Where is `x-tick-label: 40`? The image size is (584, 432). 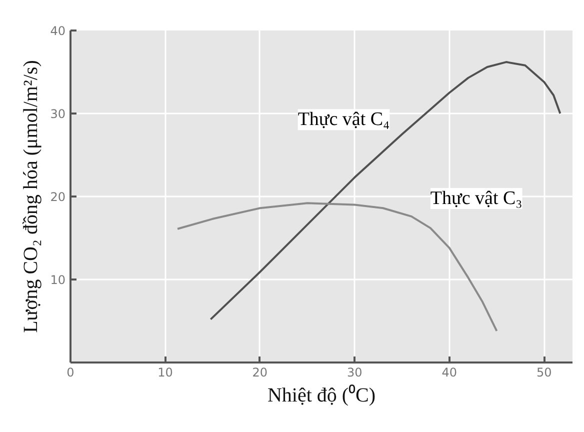 x-tick-label: 40 is located at coordinates (450, 373).